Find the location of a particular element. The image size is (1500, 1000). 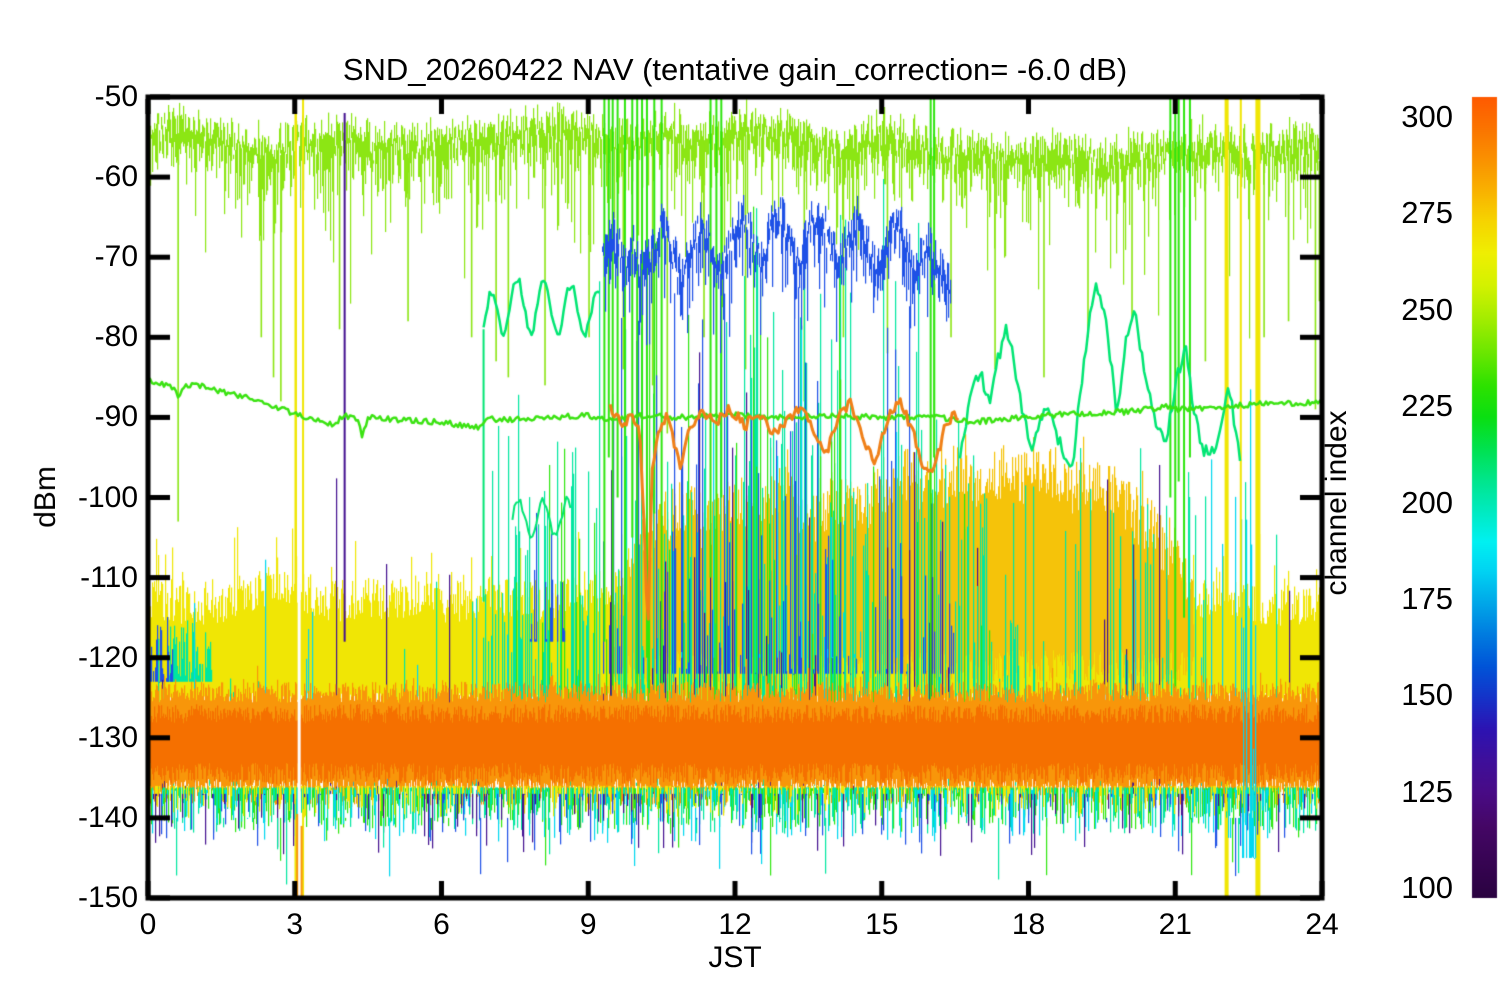

colorbar-tick-label: 300 is located at coordinates (1427, 116).